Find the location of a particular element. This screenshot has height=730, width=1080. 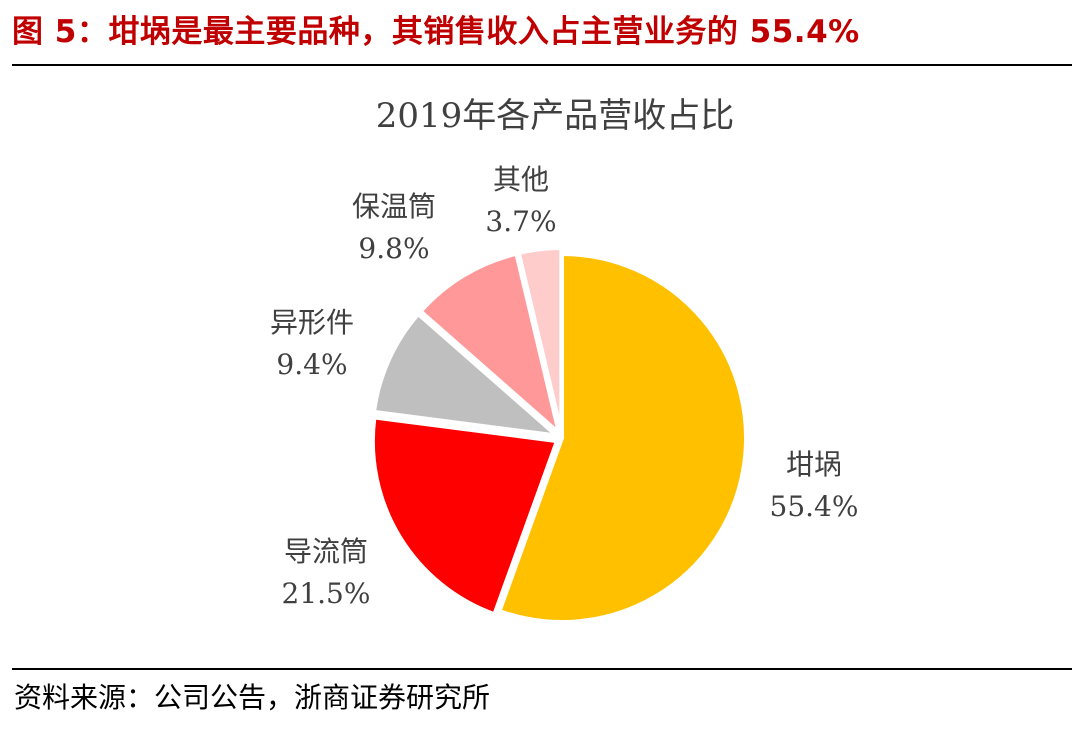

chart-title: 2019年各产品营收占比 is located at coordinates (555, 116).